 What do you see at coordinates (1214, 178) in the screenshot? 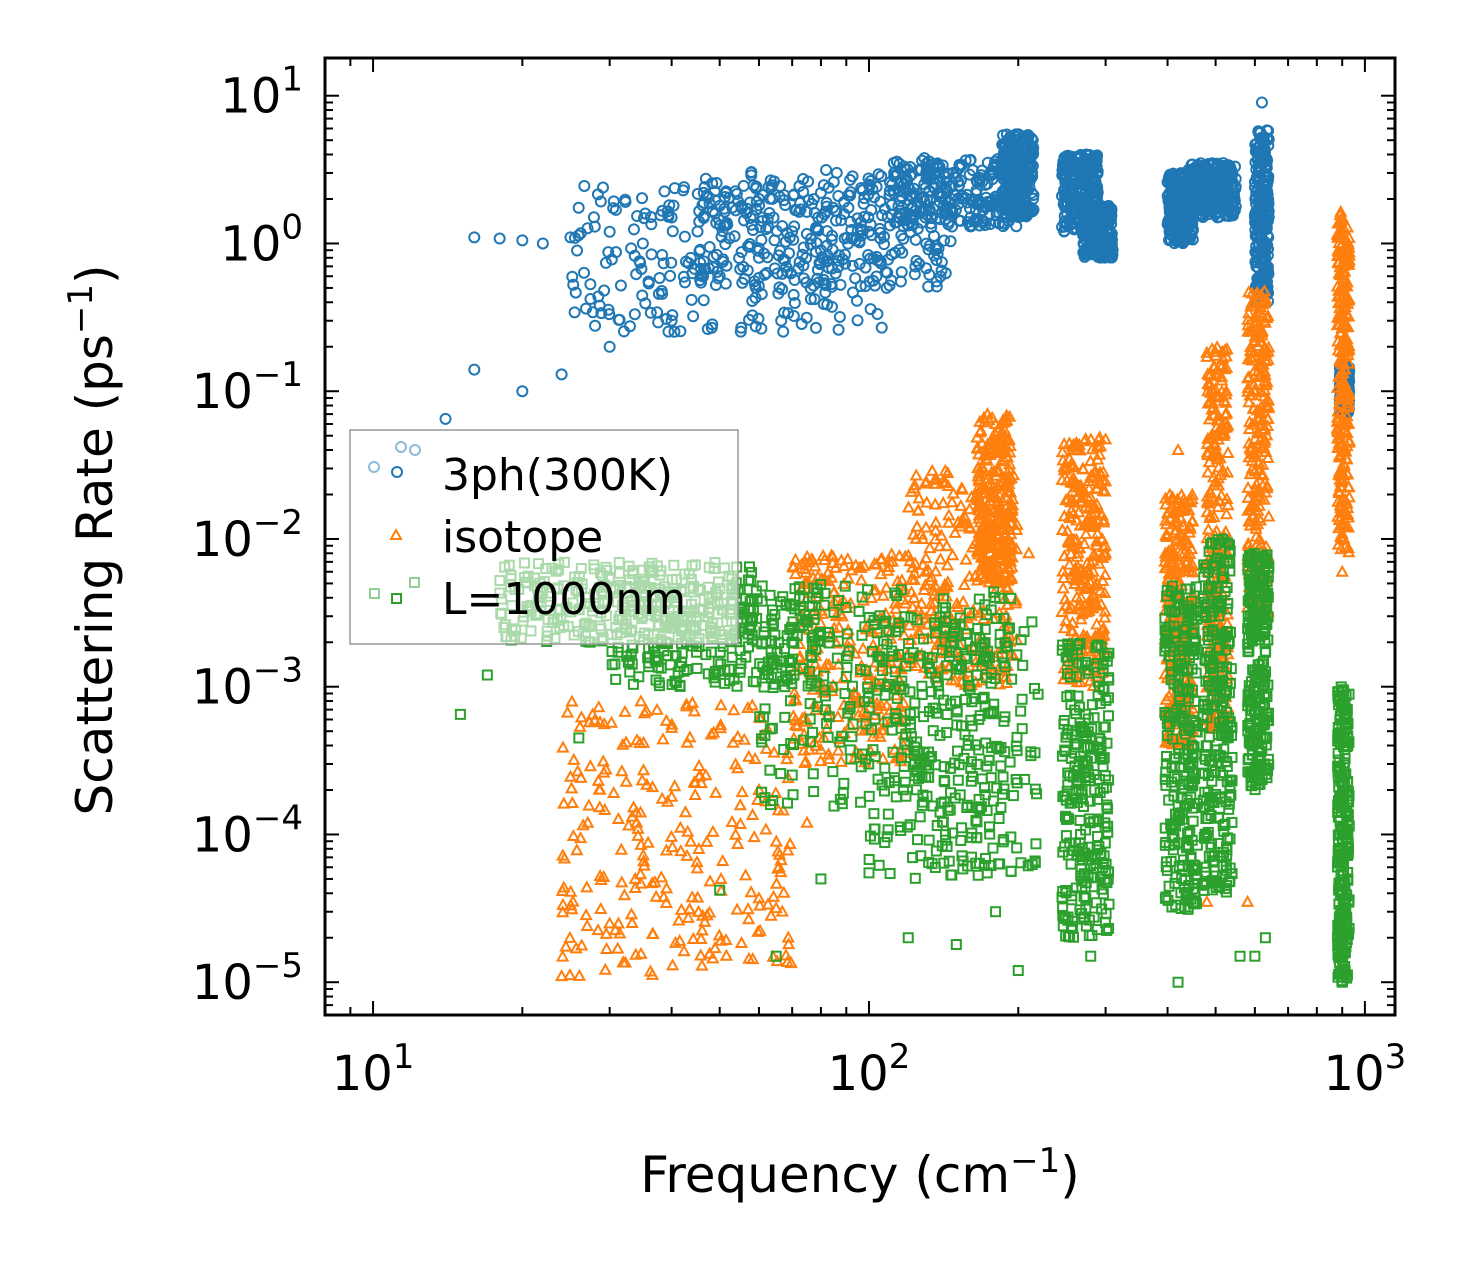
I see `data-point-0-2072` at bounding box center [1214, 178].